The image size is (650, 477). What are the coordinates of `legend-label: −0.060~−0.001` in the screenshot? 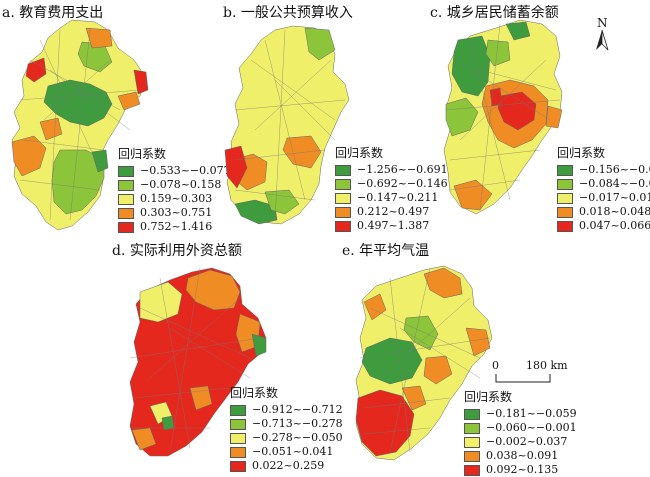 It's located at (531, 427).